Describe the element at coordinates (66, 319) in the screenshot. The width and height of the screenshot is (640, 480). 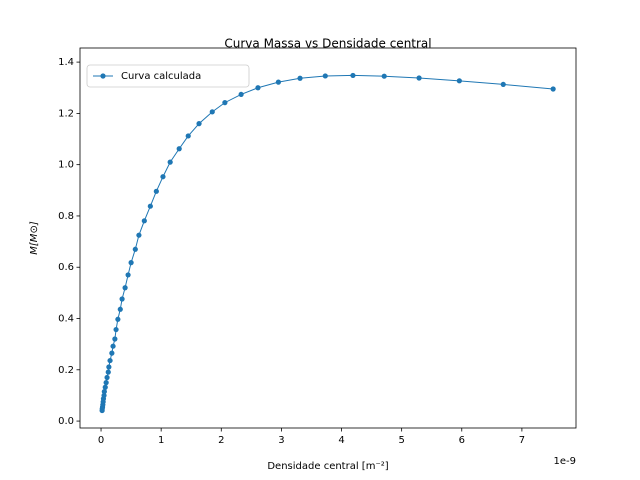
I see `y-tick-label: 0.4` at that location.